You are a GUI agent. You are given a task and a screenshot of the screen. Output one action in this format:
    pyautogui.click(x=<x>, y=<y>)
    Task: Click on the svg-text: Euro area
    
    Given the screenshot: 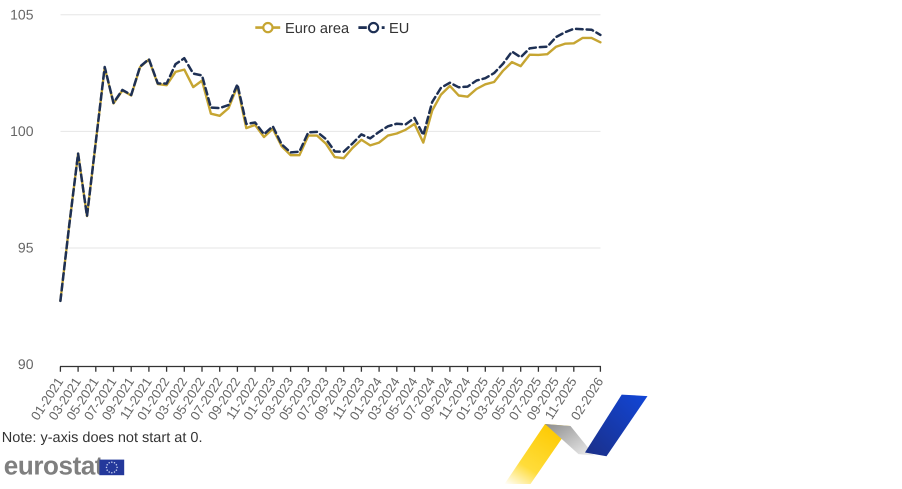 What is the action you would take?
    pyautogui.click(x=317, y=29)
    